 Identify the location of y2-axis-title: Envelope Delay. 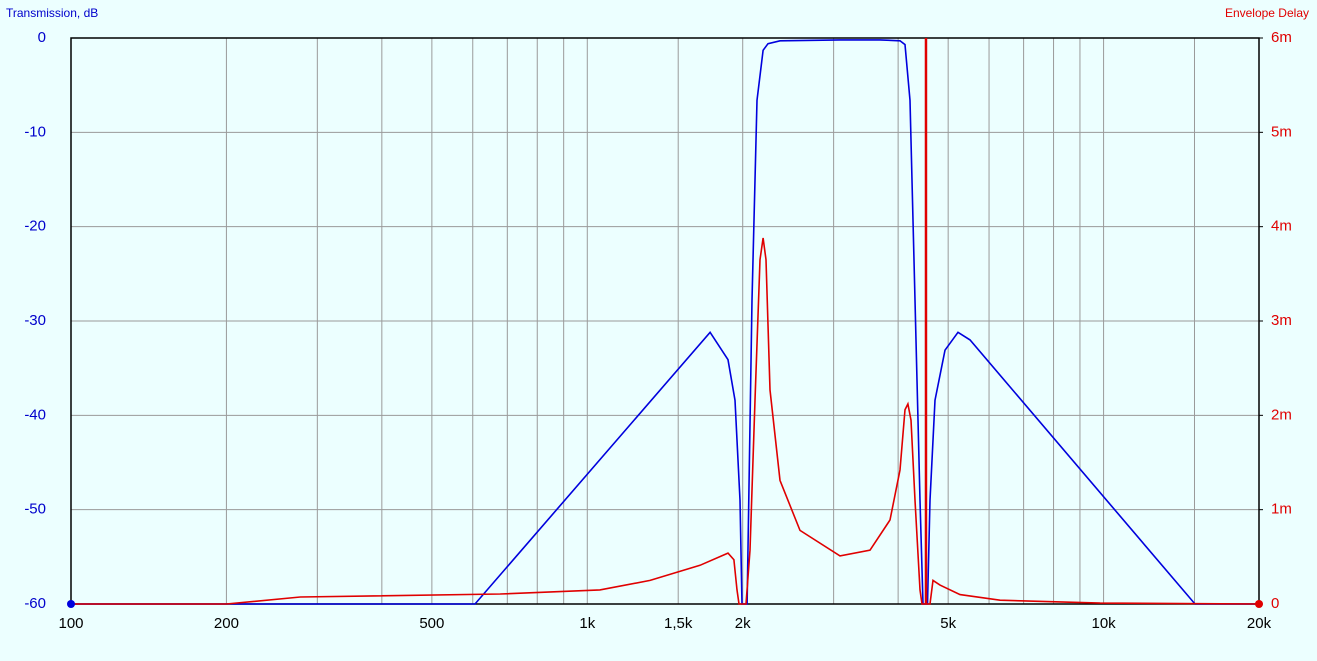
(1267, 13).